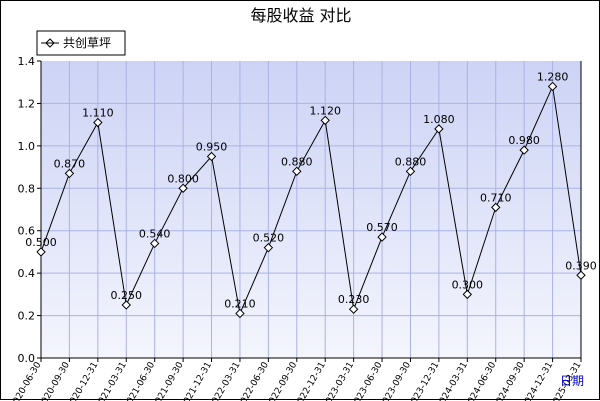  Describe the element at coordinates (41, 242) in the screenshot. I see `data-label: 0.500` at that location.